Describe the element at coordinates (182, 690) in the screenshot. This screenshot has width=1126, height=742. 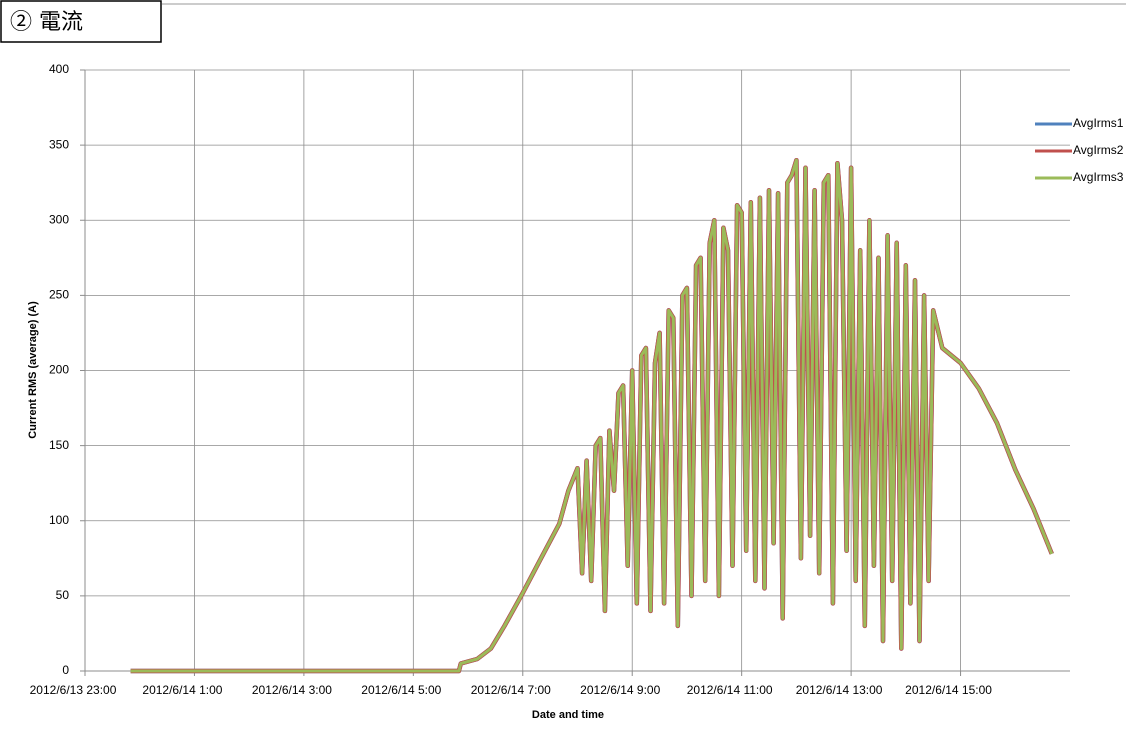
I see `x-tick-label: 2012/6/14 1:00` at that location.